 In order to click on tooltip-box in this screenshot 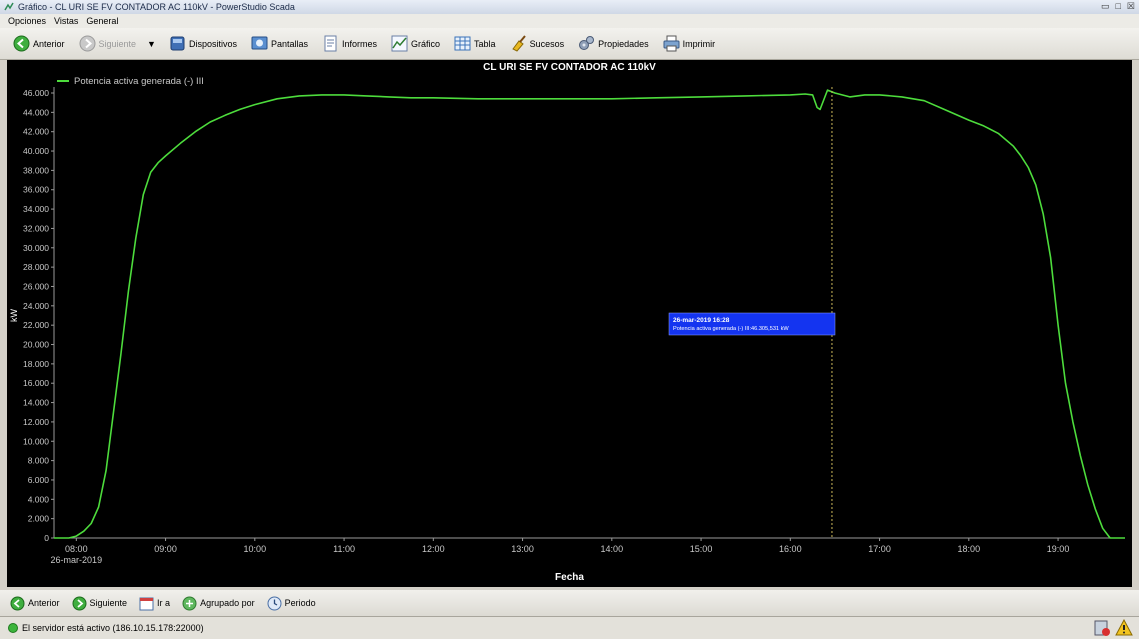, I will do `click(752, 324)`.